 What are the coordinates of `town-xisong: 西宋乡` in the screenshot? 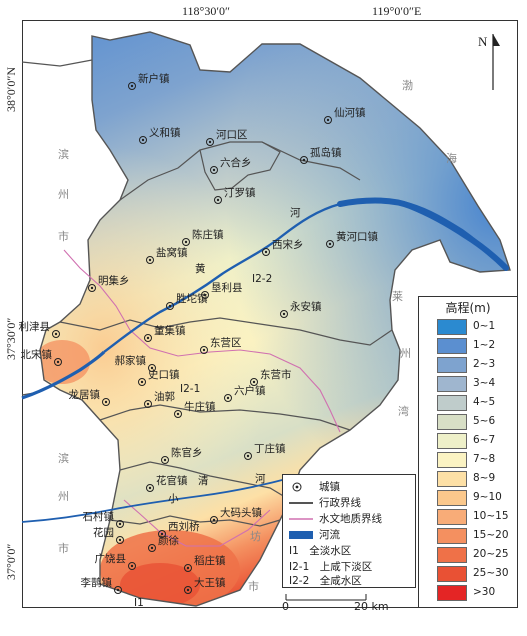 It's located at (283, 247).